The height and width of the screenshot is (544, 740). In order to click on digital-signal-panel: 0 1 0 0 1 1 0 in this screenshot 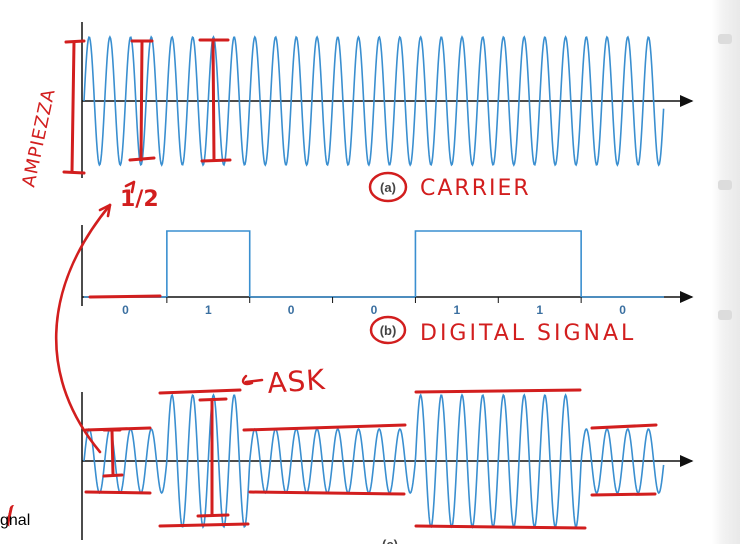, I will do `click(387, 271)`.